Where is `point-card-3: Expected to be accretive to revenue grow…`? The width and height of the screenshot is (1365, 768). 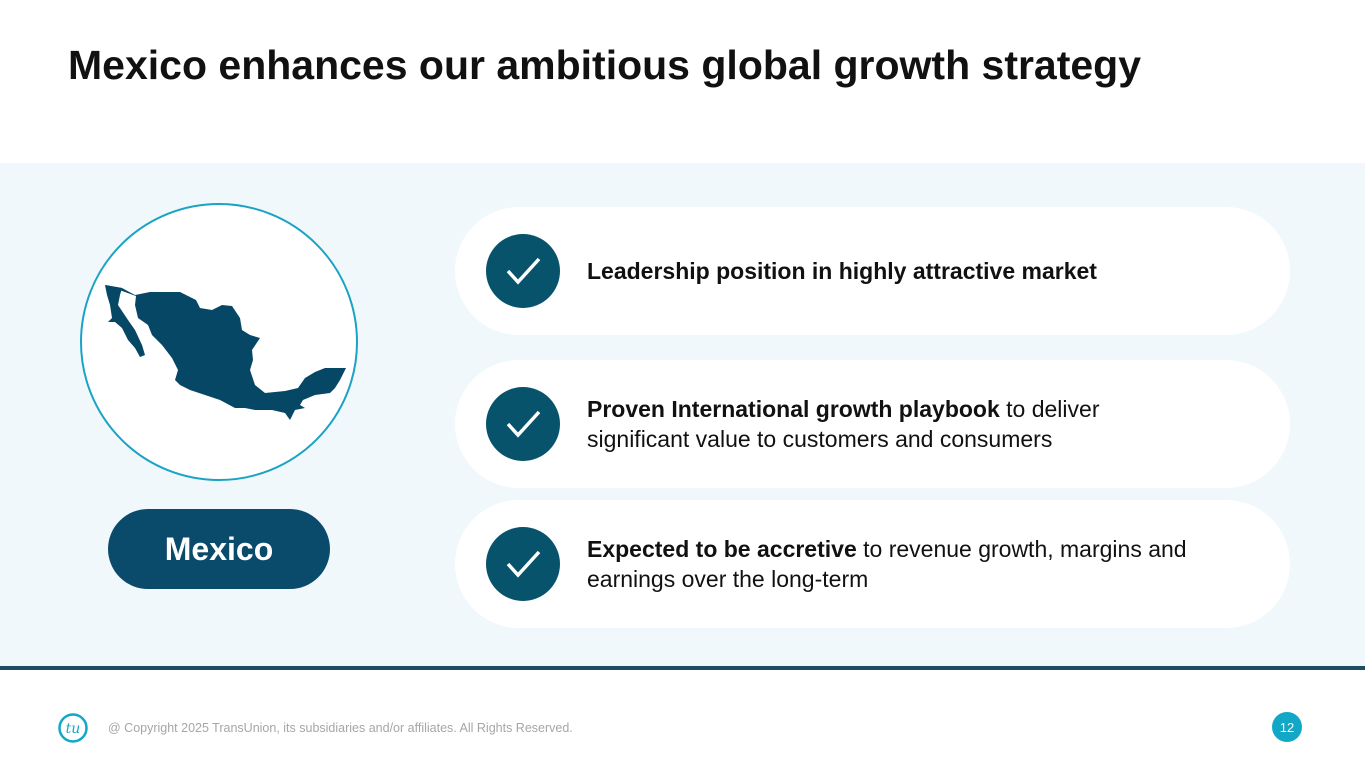
point-card-3: Expected to be accretive to revenue grow… is located at coordinates (872, 564).